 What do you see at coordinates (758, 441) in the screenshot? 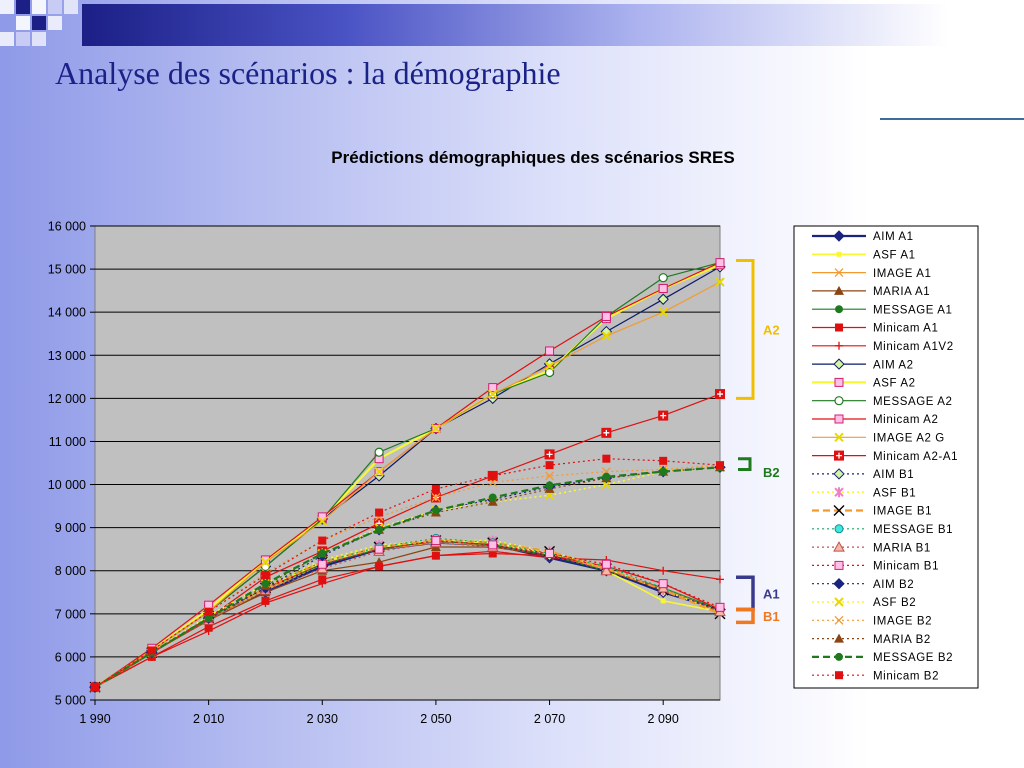
I see `scenario-brackets: A2 B2 A1 B1` at bounding box center [758, 441].